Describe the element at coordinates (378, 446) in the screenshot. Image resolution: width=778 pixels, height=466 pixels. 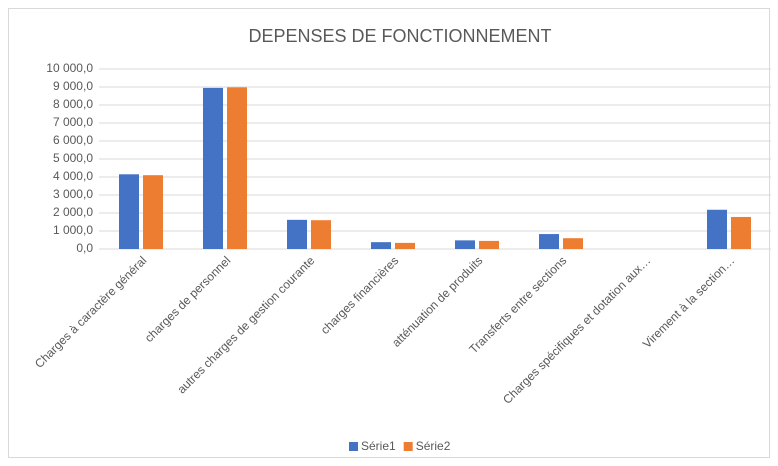
I see `legend-label: Série1` at that location.